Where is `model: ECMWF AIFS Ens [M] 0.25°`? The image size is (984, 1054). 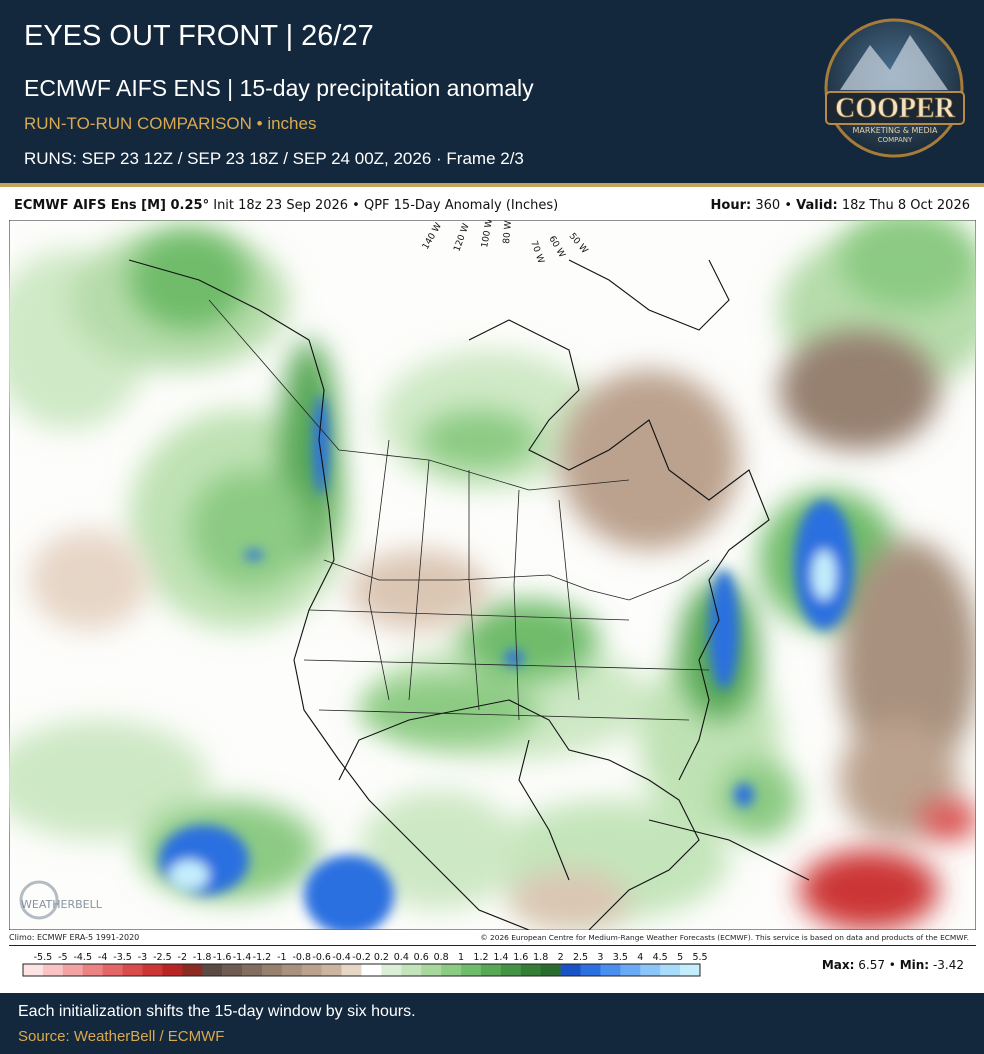 model: ECMWF AIFS Ens [M] 0.25° is located at coordinates (112, 205).